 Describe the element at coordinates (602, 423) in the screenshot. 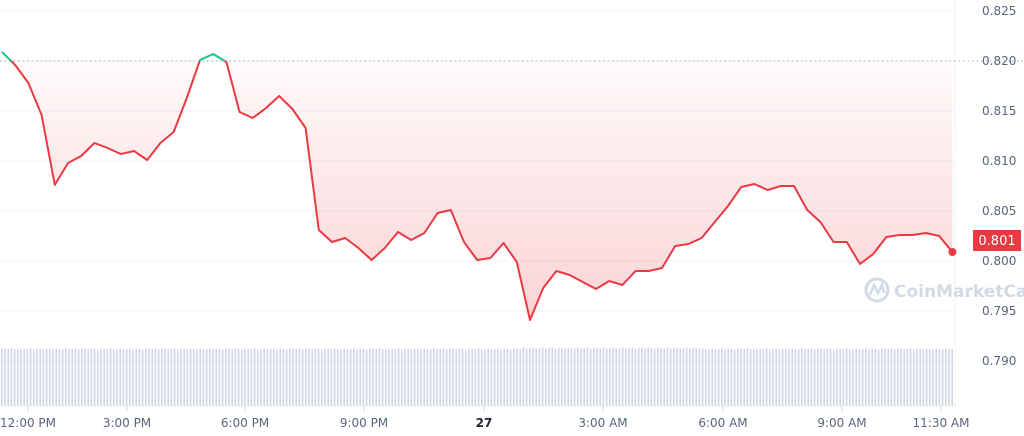

I see `x-tick-label: 3:00 AM` at that location.